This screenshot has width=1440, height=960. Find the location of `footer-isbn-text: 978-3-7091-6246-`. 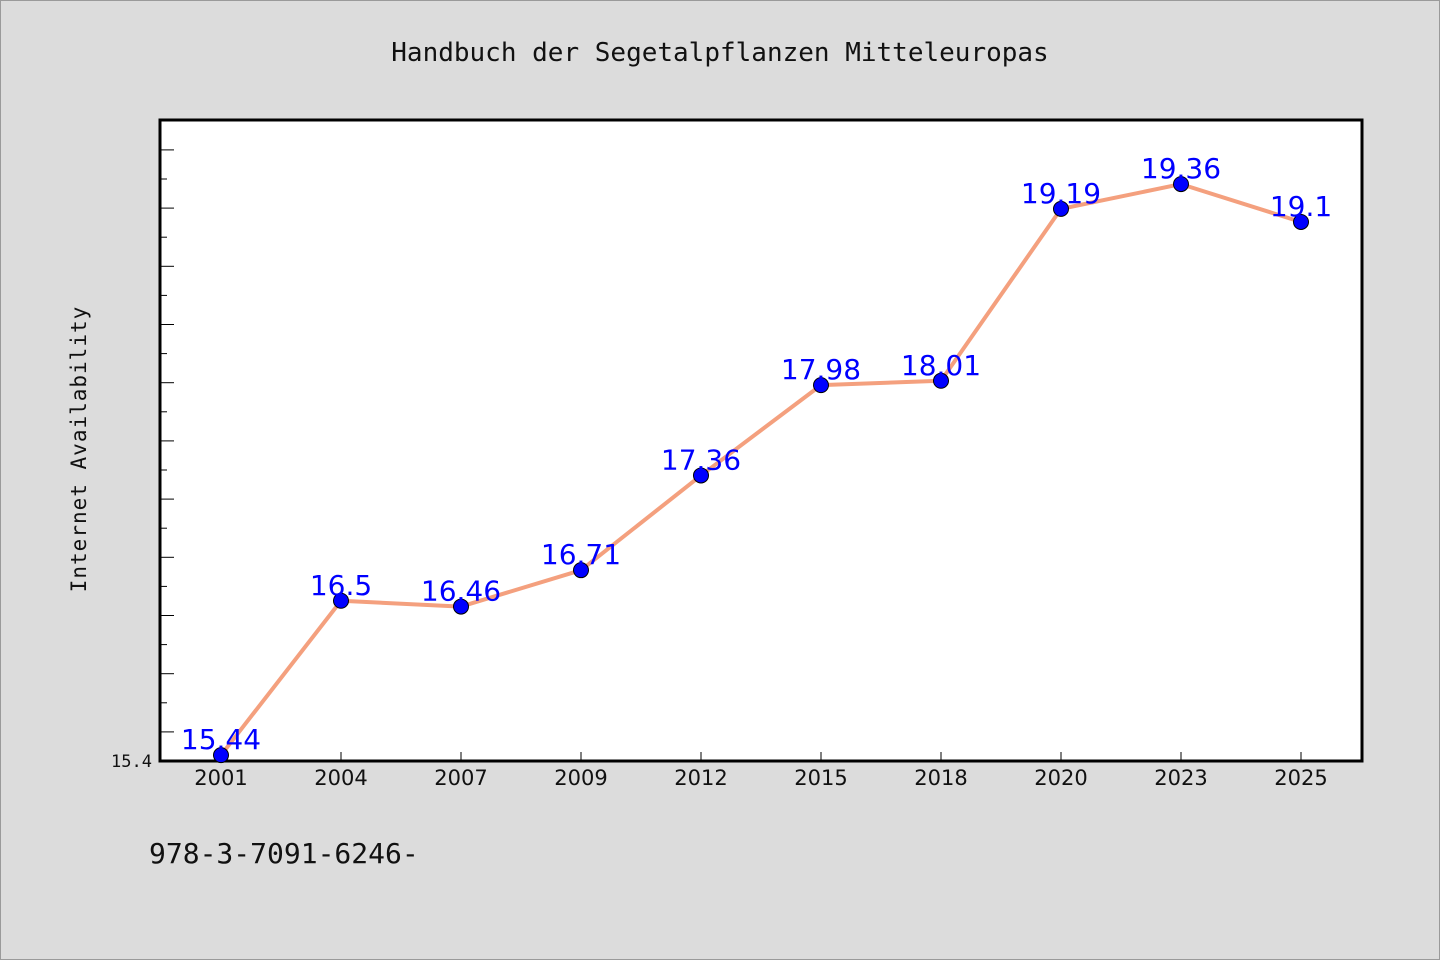

footer-isbn-text: 978-3-7091-6246- is located at coordinates (284, 853).